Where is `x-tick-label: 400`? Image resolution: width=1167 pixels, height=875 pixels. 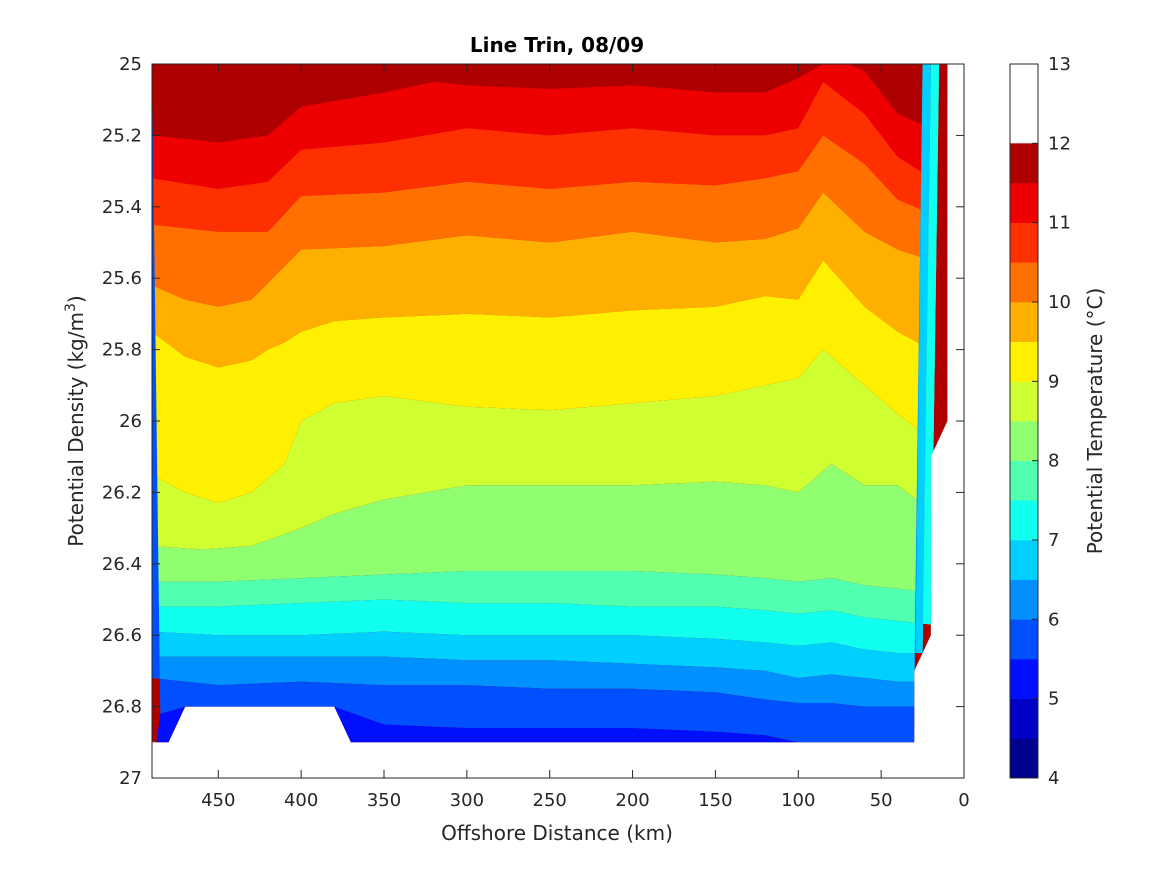
x-tick-label: 400 is located at coordinates (301, 800).